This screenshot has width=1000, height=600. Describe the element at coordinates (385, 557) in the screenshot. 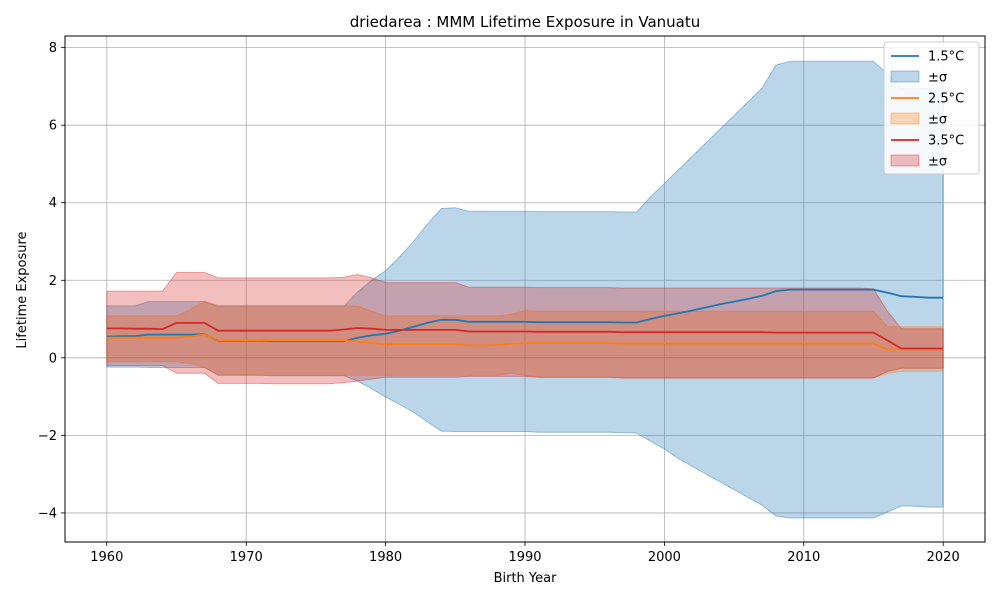

I see `x-tick-label: 1980` at that location.